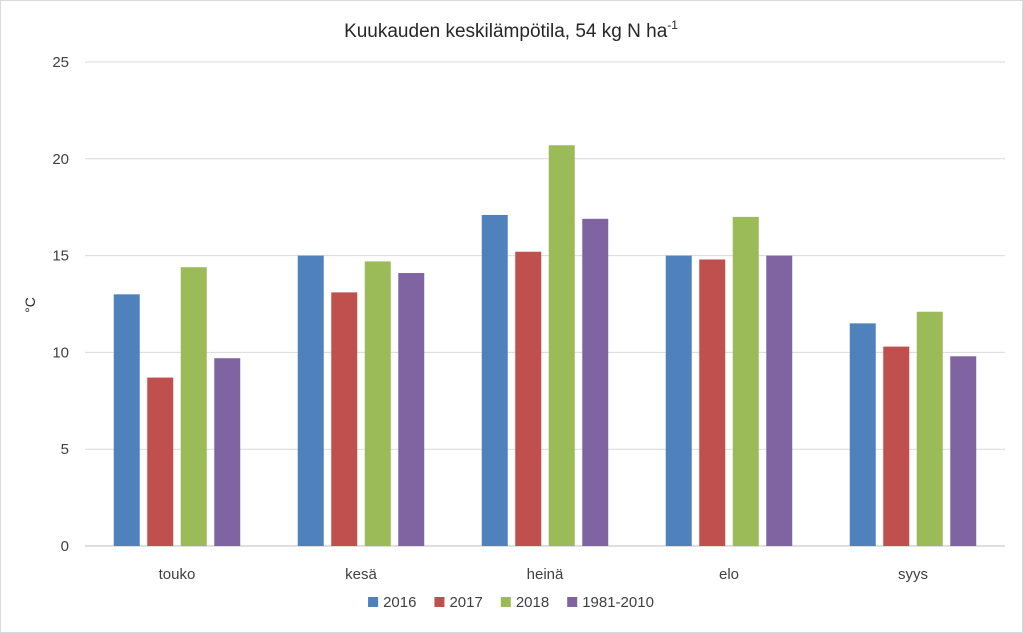 The width and height of the screenshot is (1023, 633). I want to click on bar-2018-touko, so click(193, 406).